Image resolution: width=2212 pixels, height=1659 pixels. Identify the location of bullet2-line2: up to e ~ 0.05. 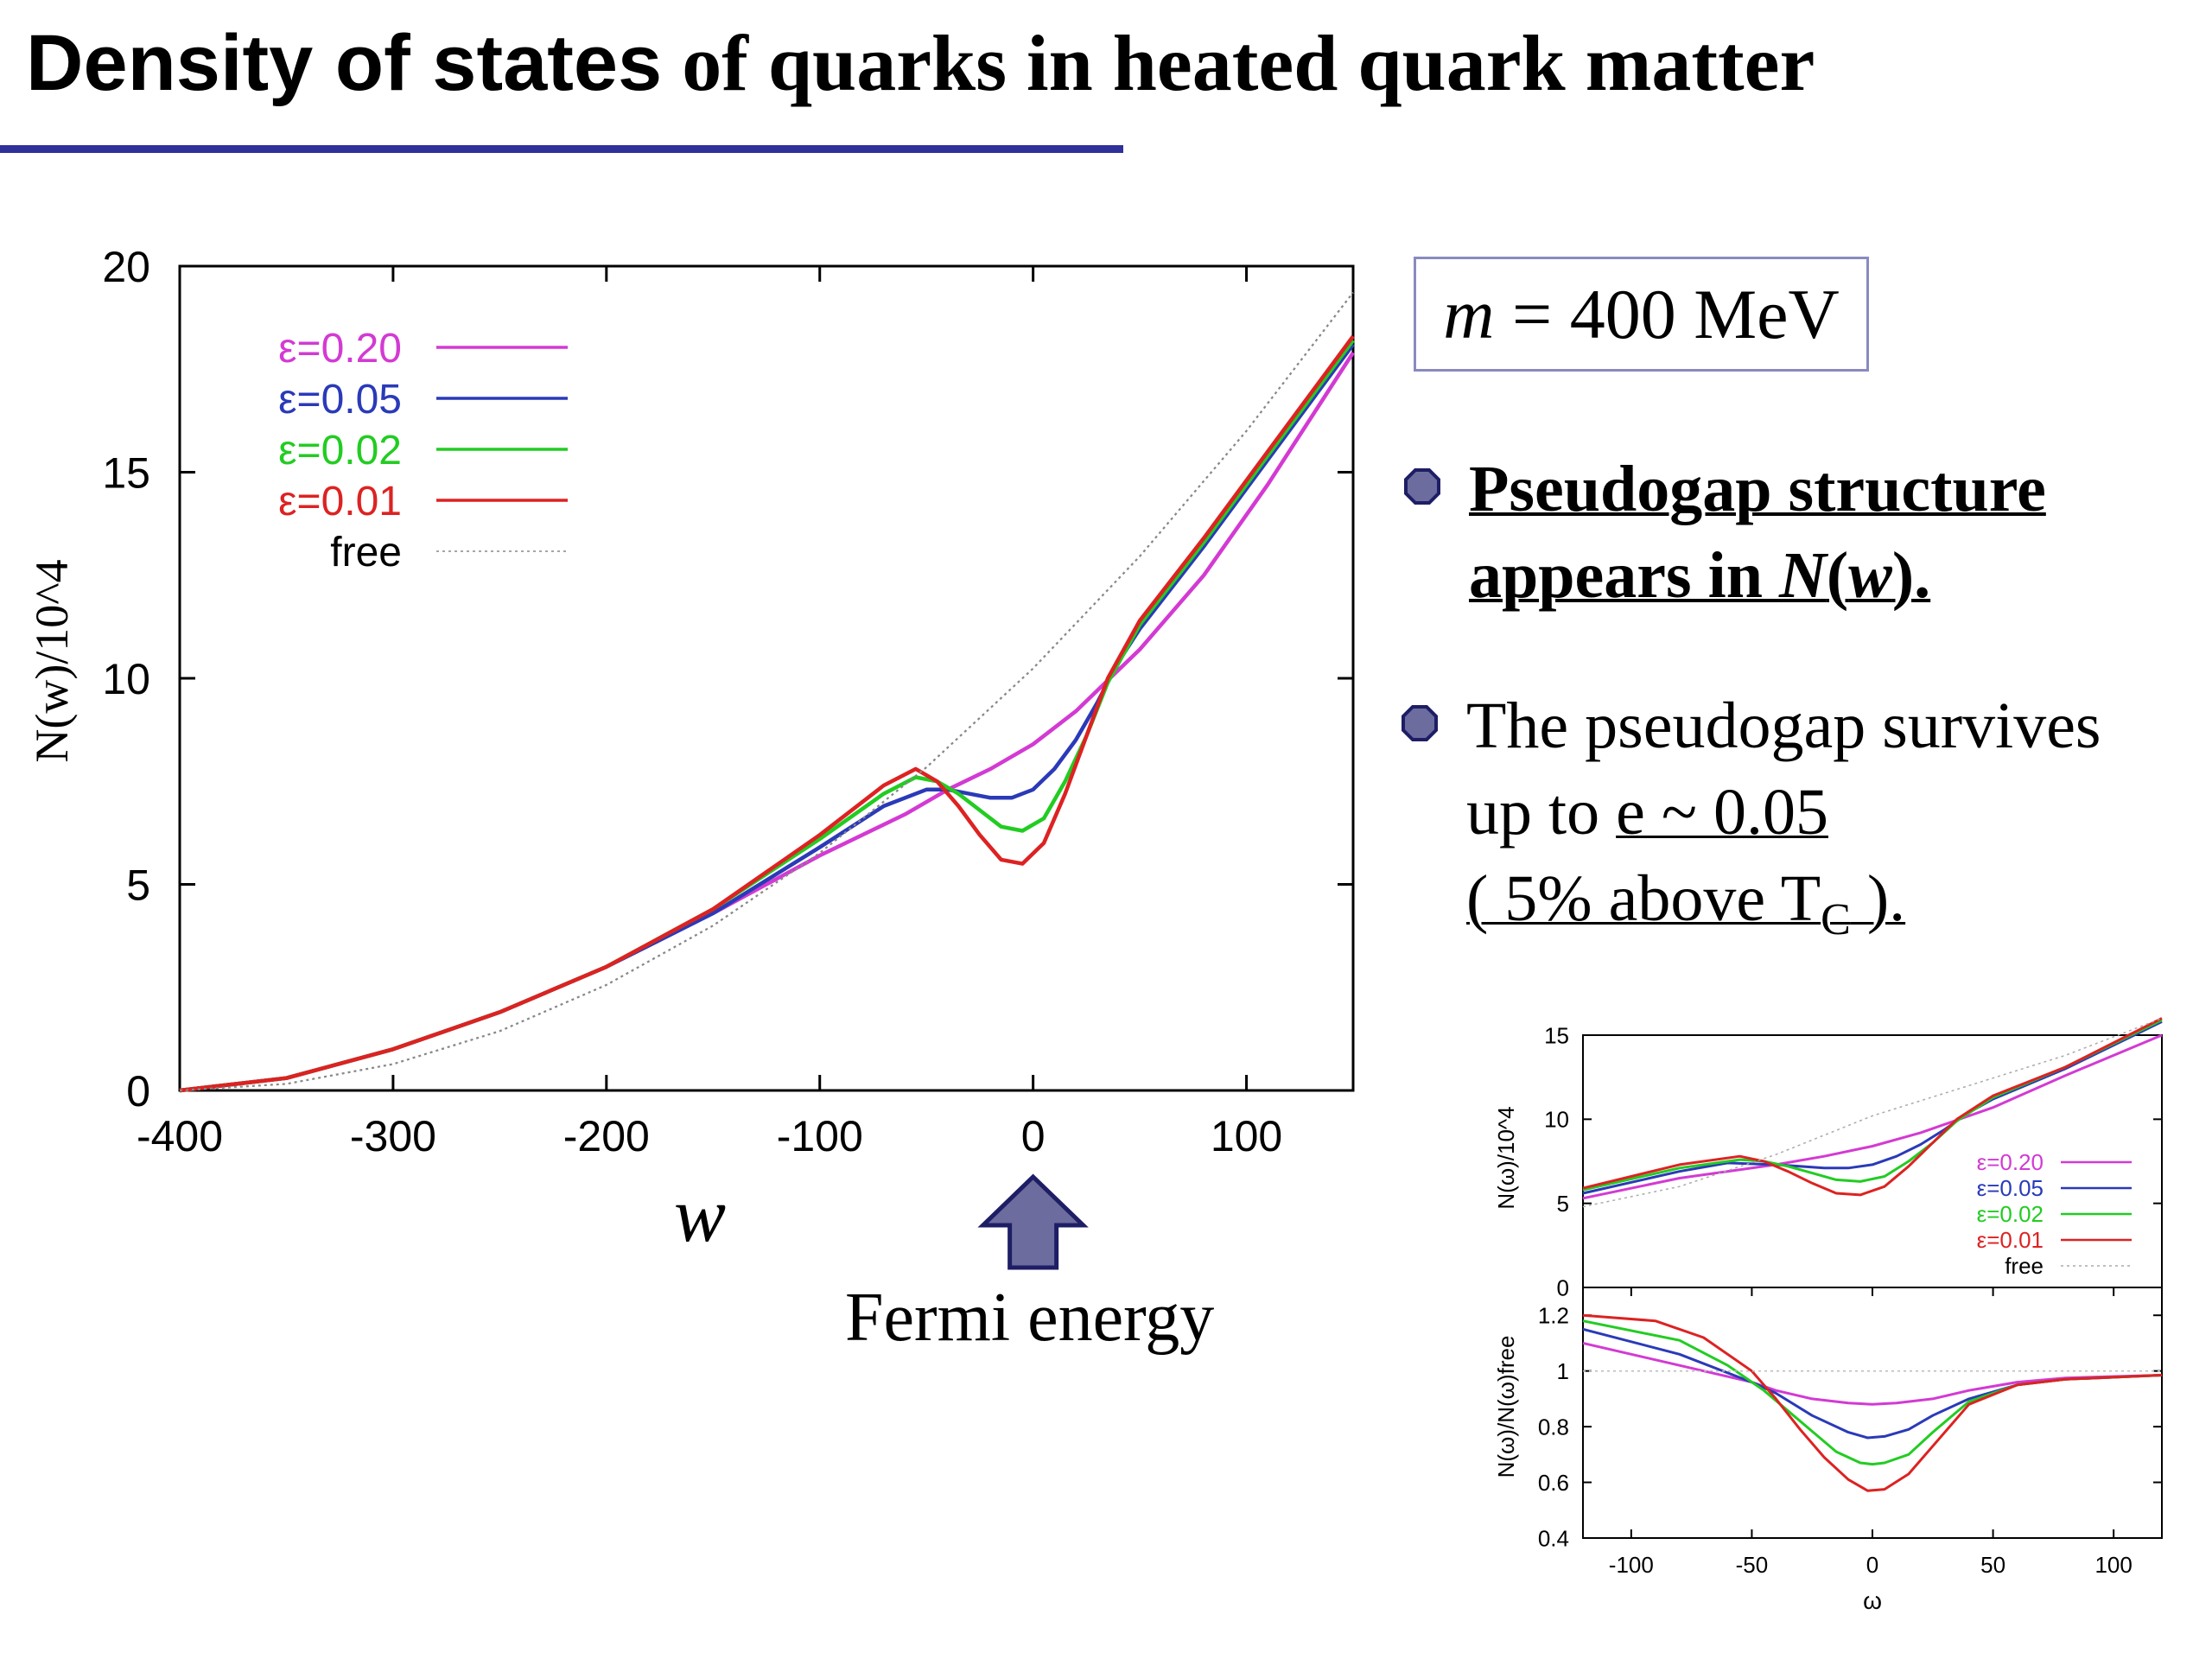
(1784, 812).